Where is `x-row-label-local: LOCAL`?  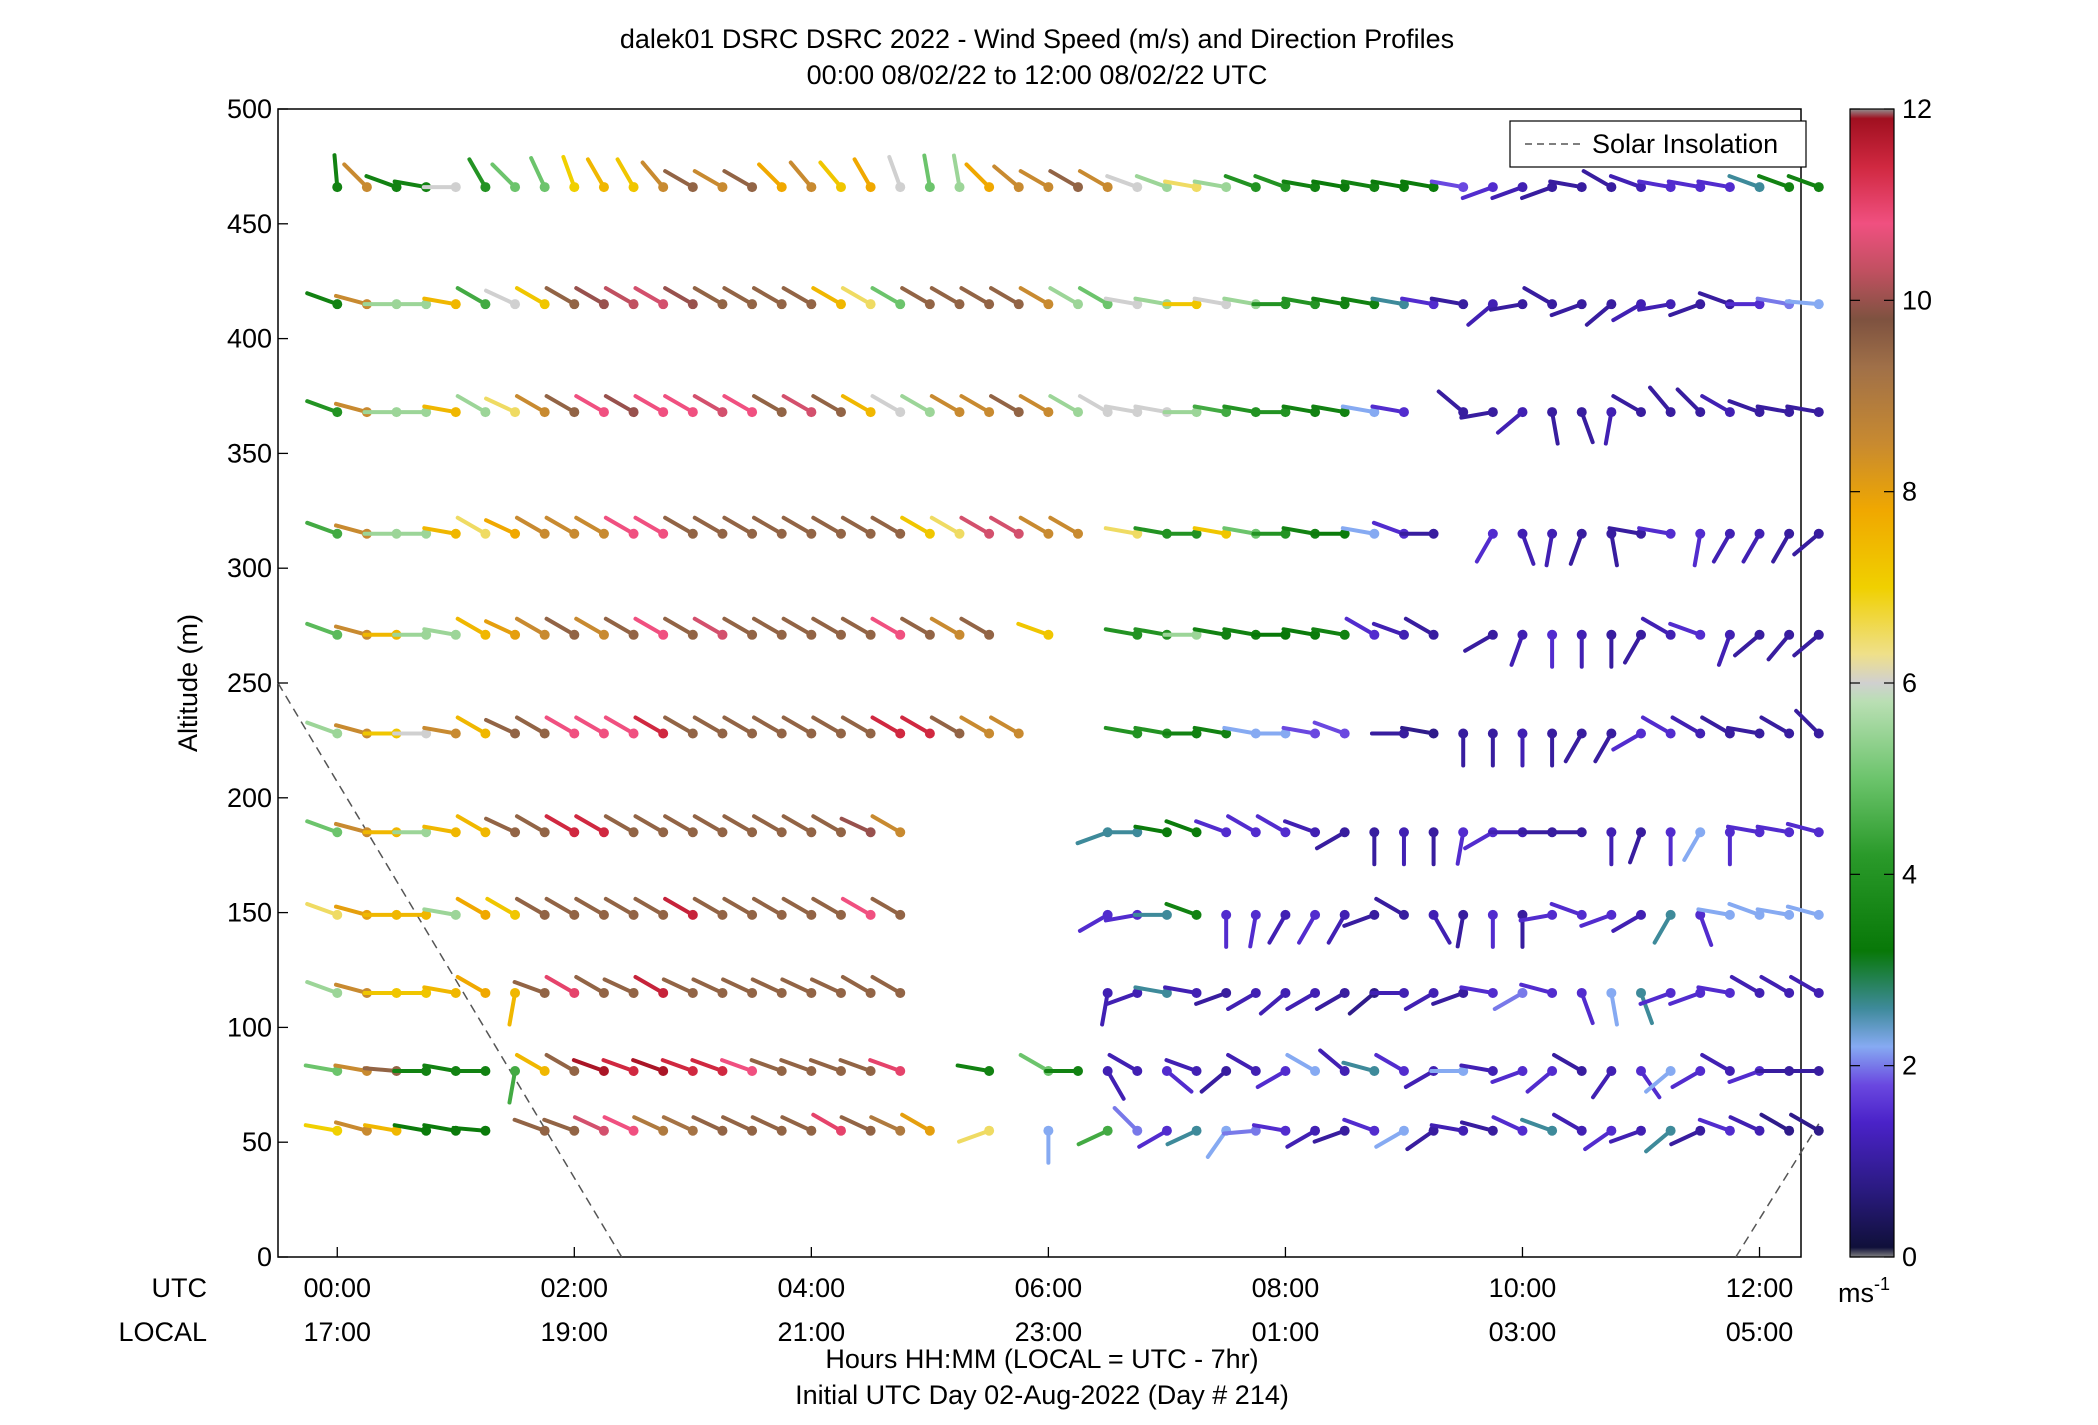
x-row-label-local: LOCAL is located at coordinates (162, 1332).